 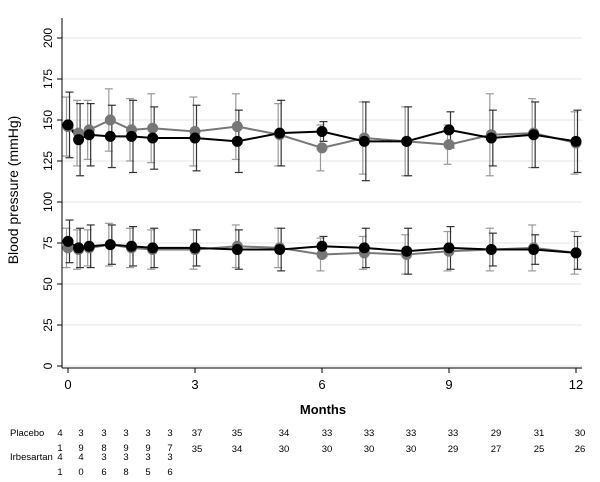 I want to click on risk-table-cell: 37, so click(x=197, y=433).